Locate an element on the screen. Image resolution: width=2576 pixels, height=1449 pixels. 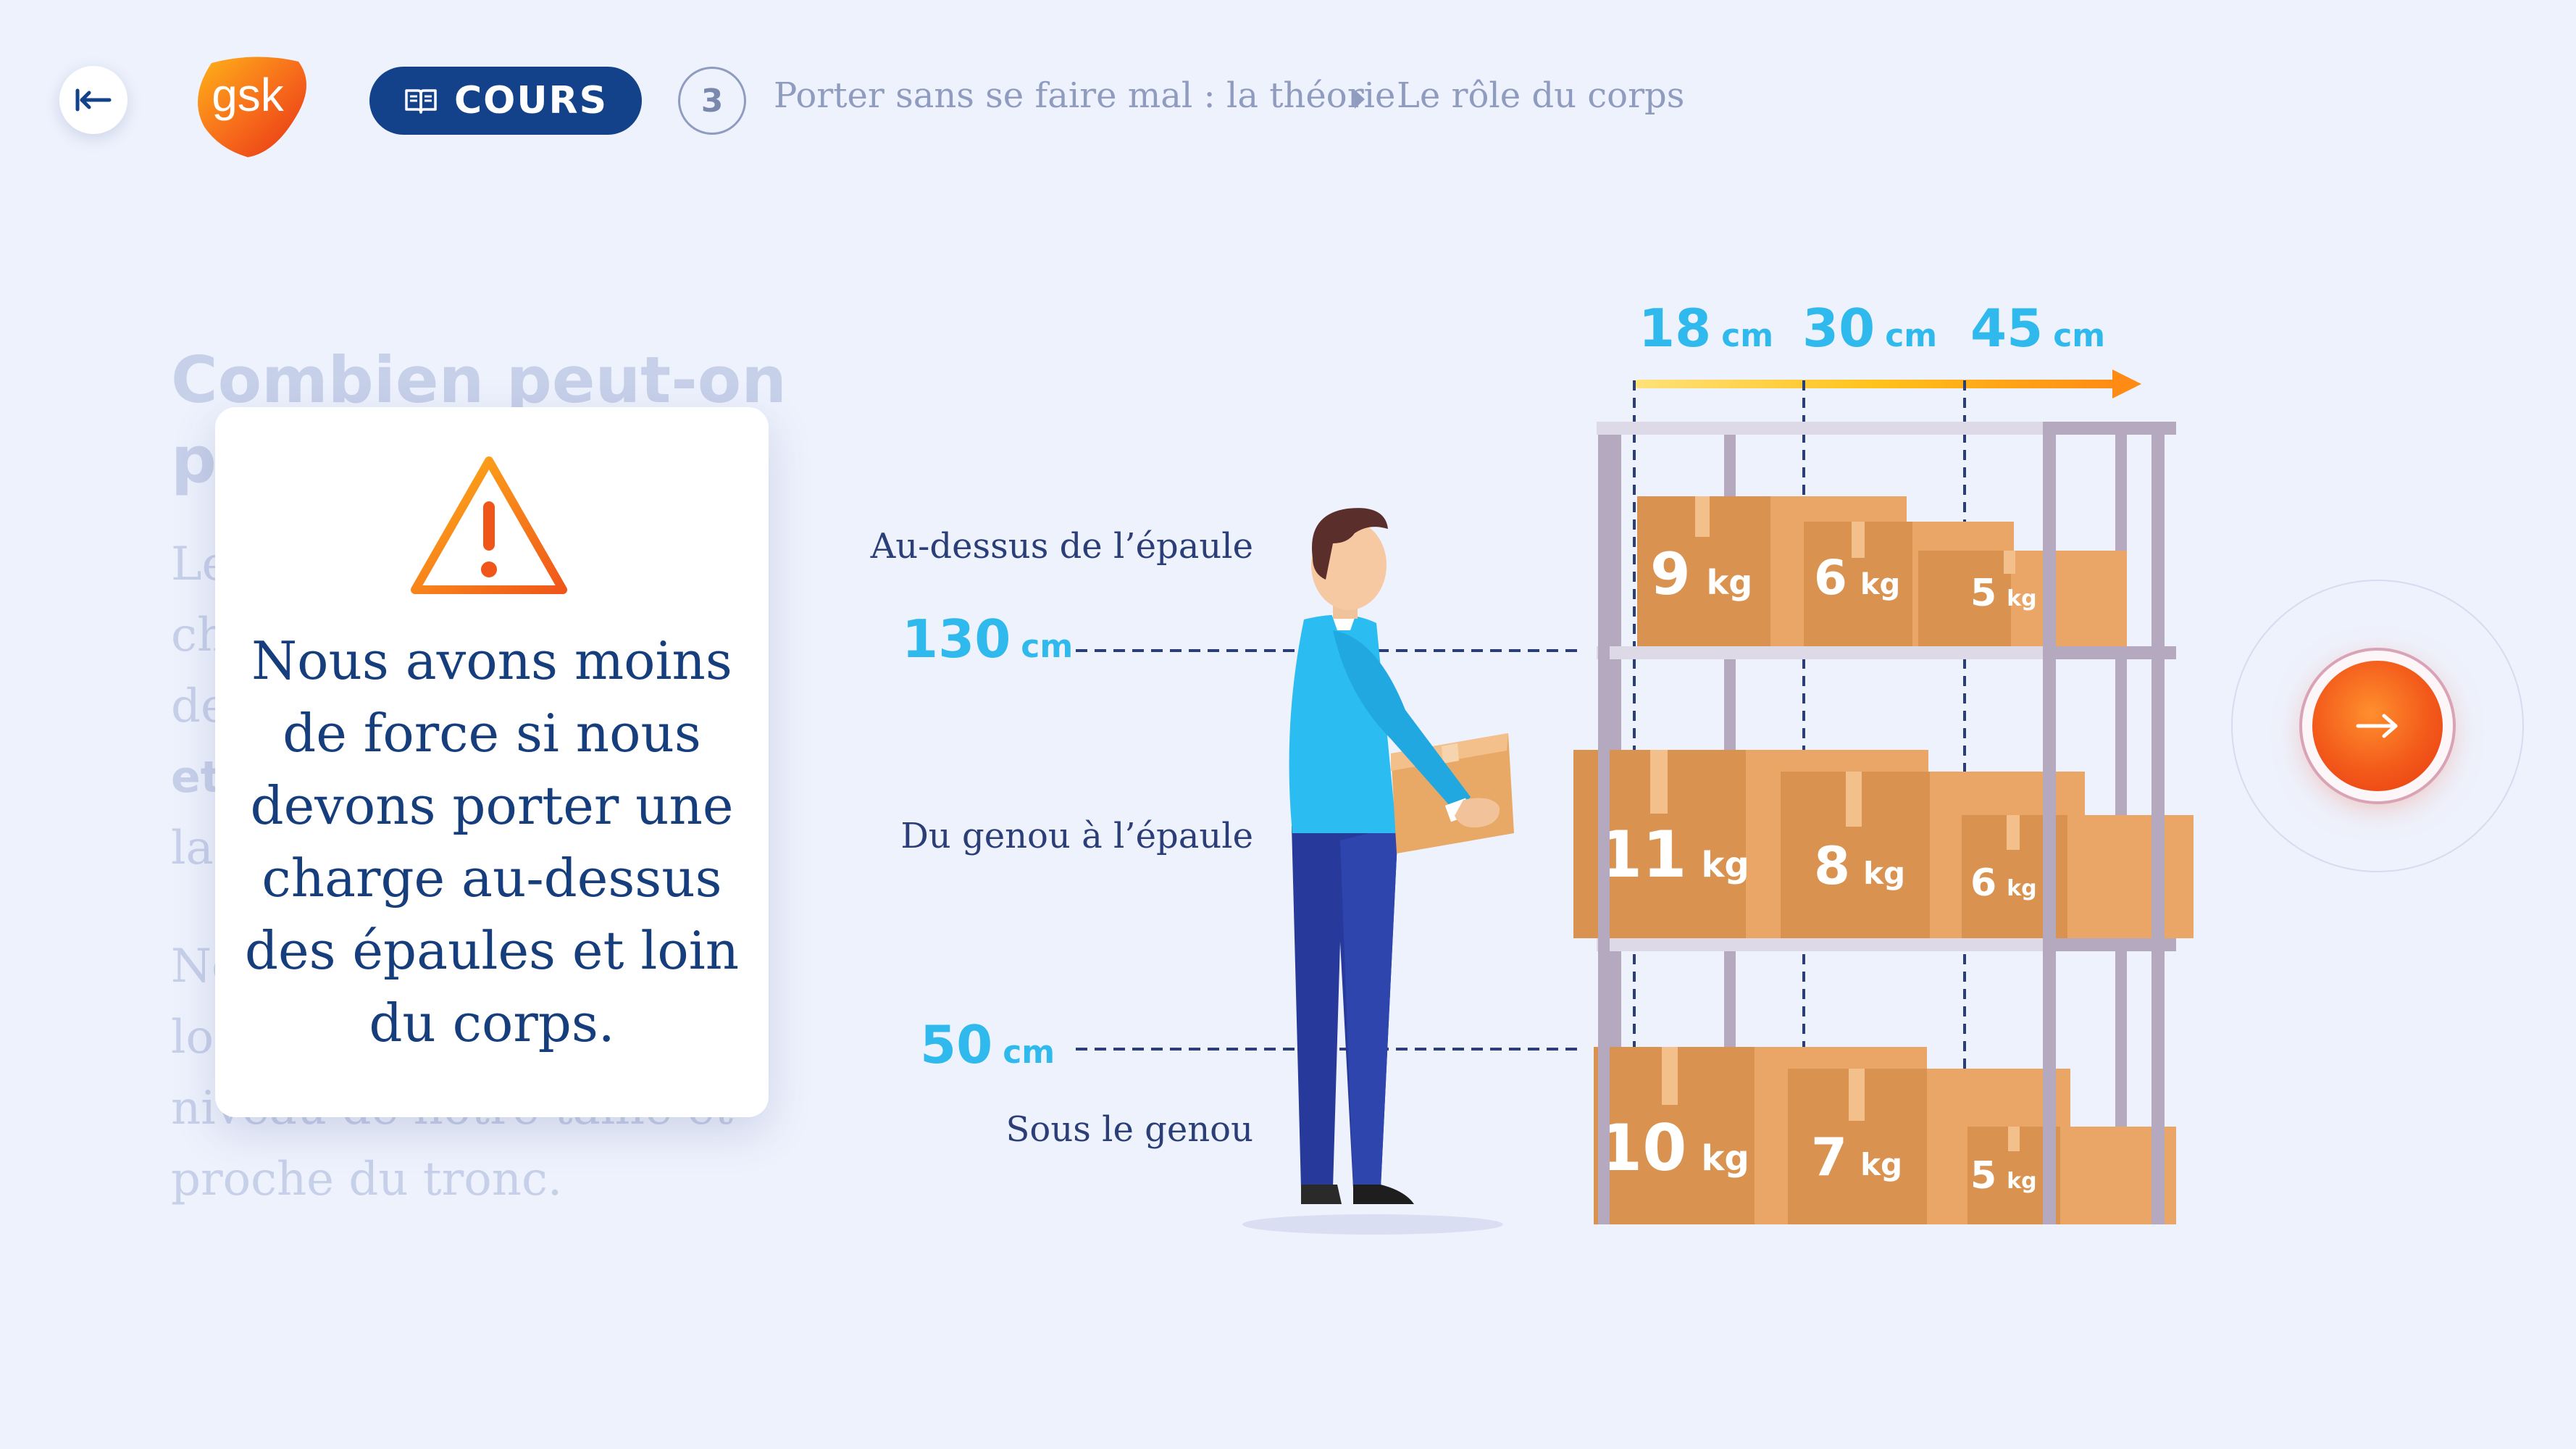
next-arrow-icon is located at coordinates (2377, 726).